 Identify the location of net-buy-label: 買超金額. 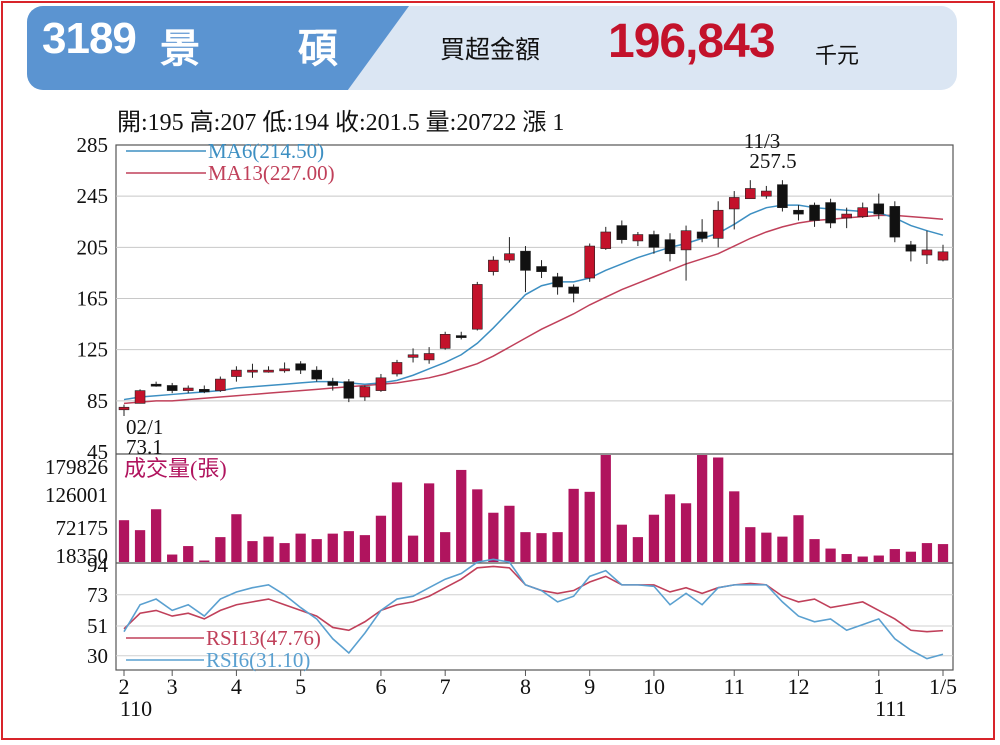
(490, 49).